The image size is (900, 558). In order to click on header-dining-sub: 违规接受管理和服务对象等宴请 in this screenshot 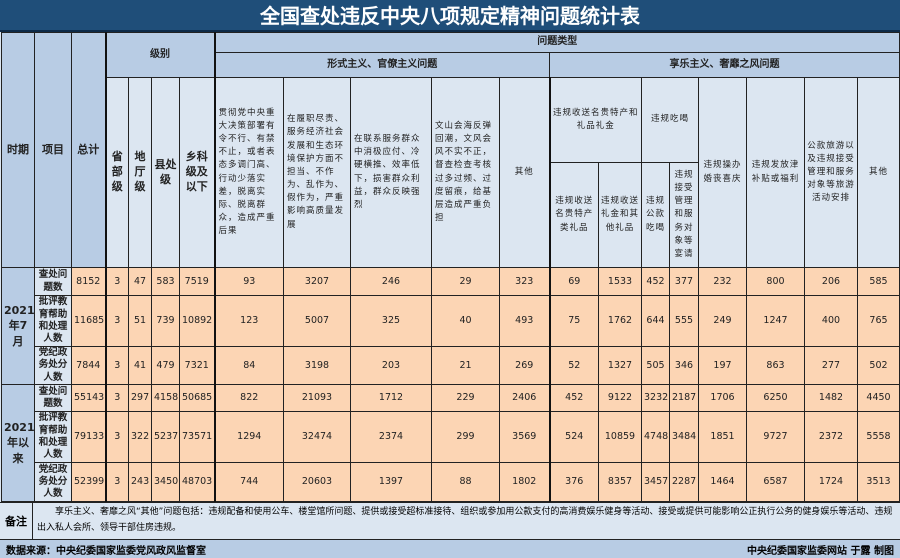, I will do `click(684, 215)`.